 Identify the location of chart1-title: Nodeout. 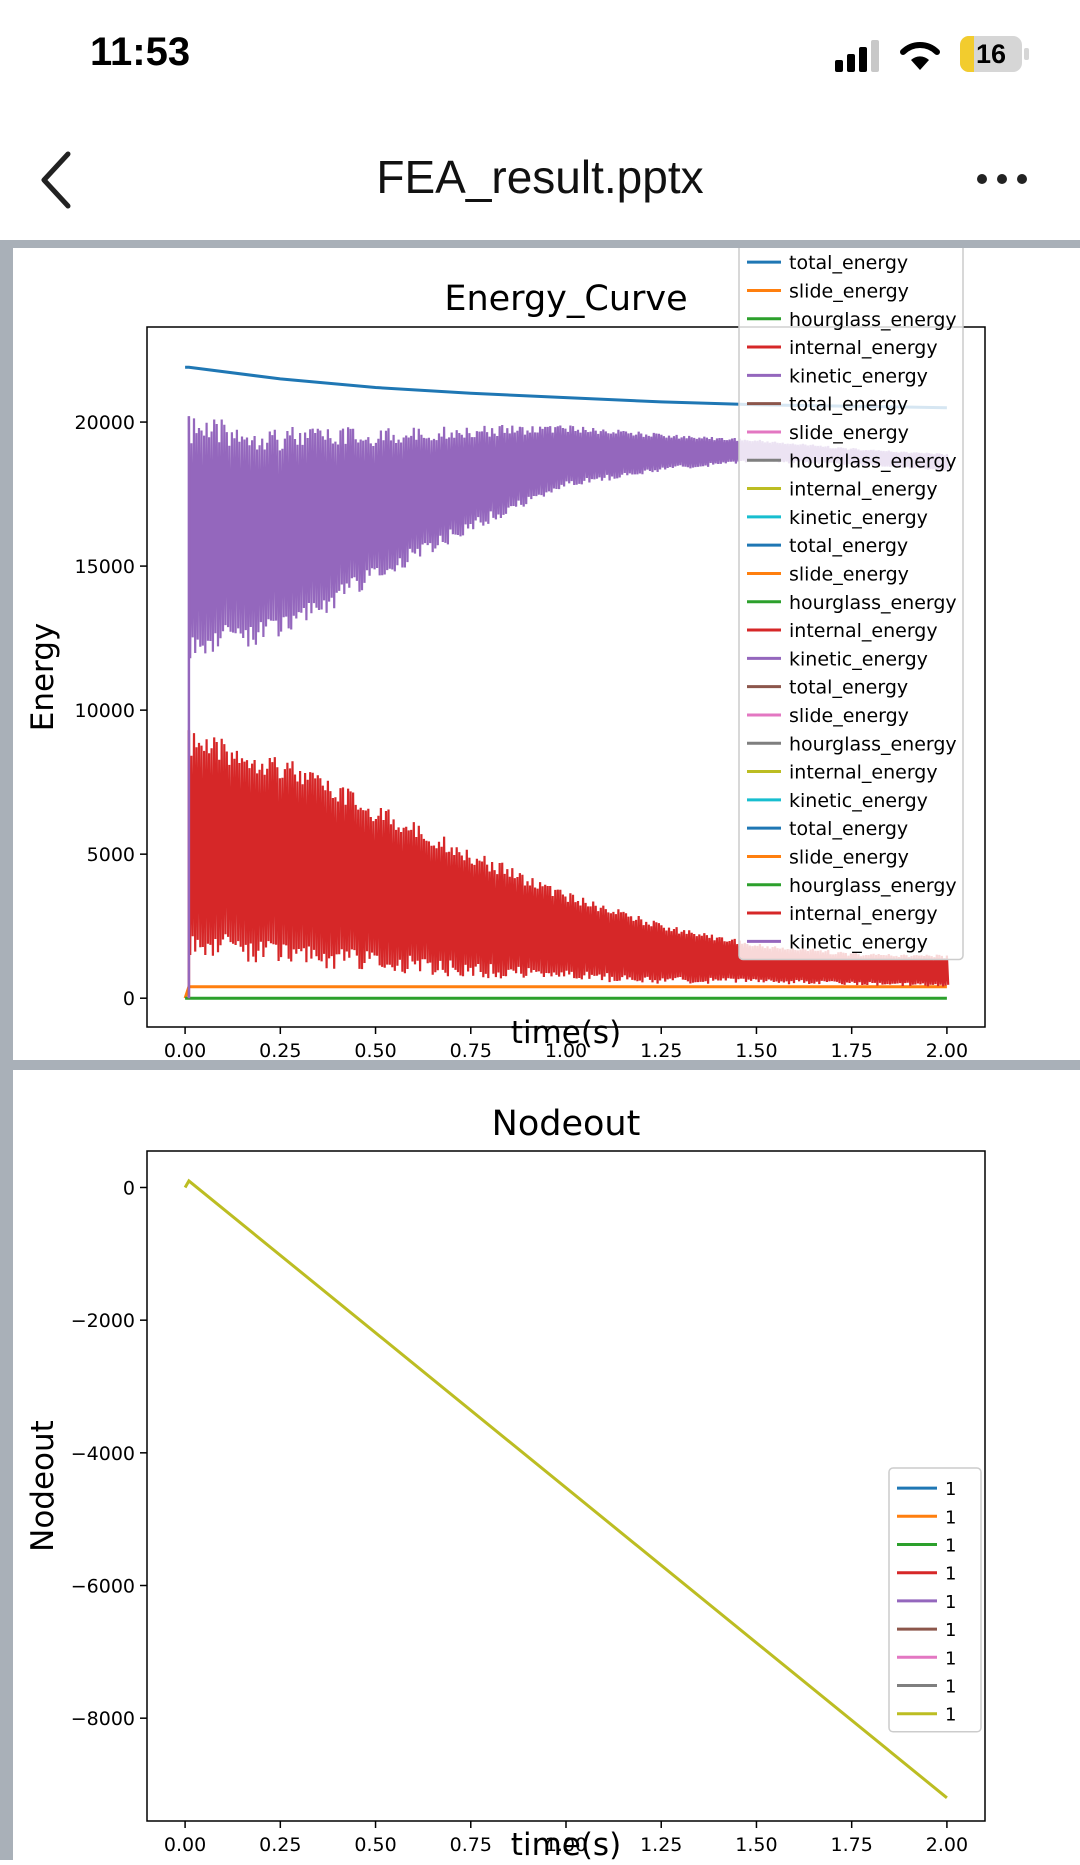
(566, 1124).